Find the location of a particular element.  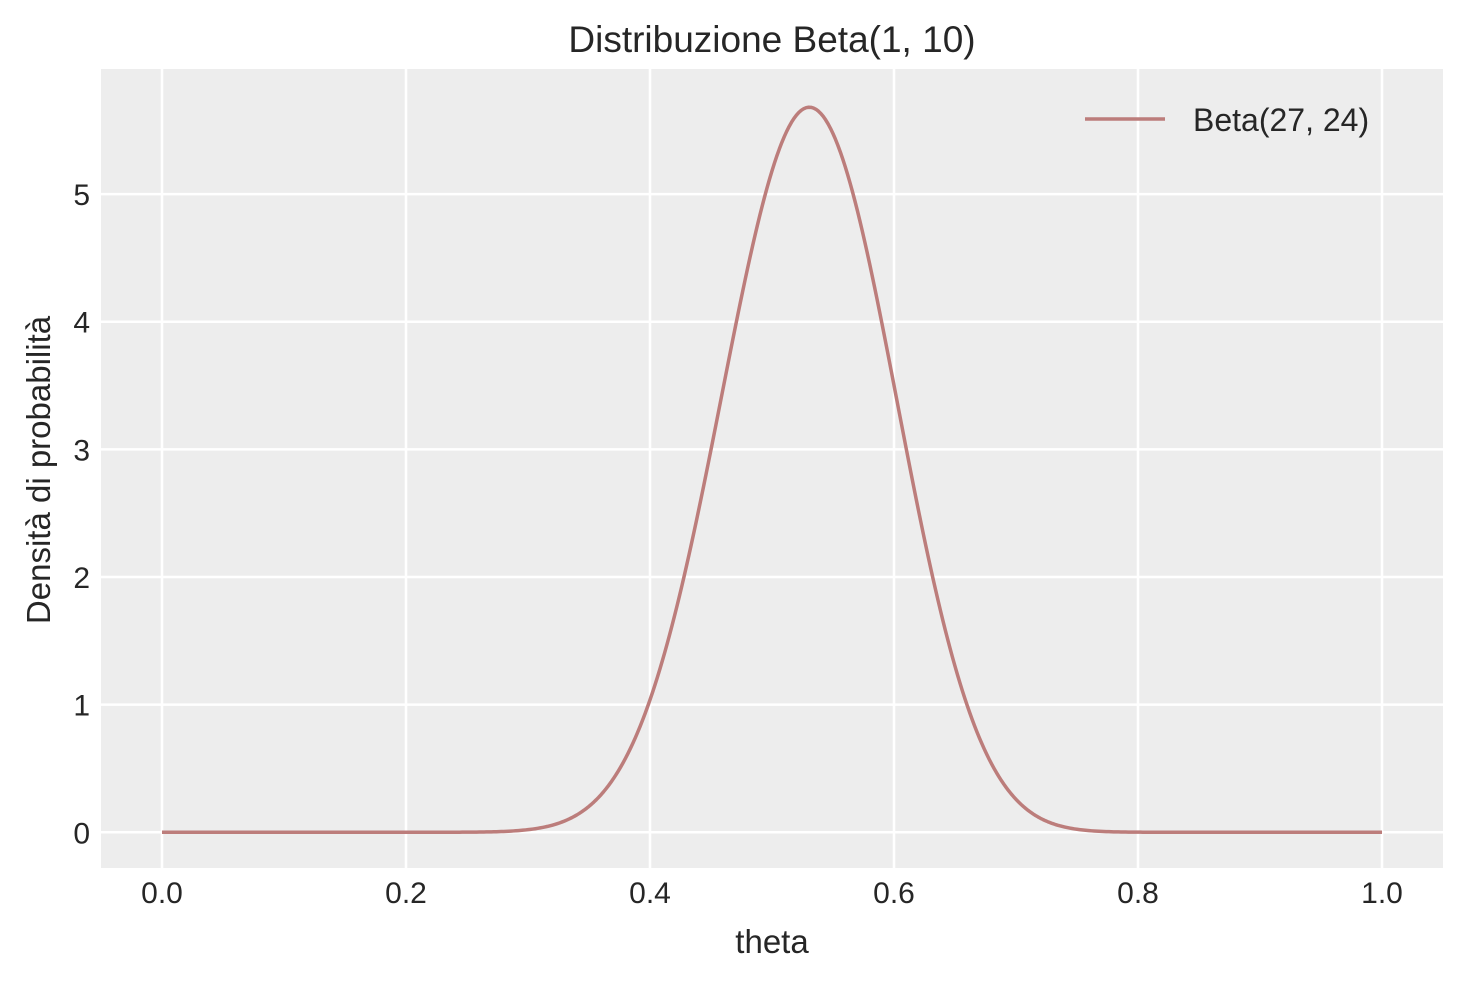

y-tick-label: 3 is located at coordinates (81, 450).